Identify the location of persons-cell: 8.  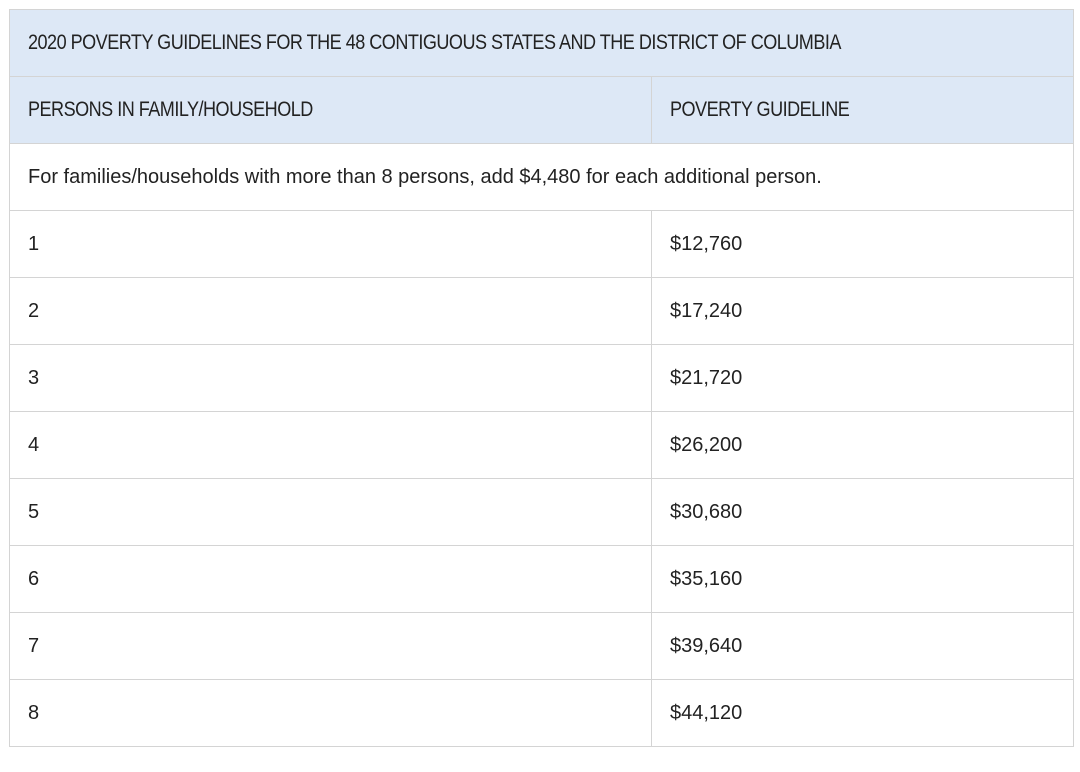
(330, 713).